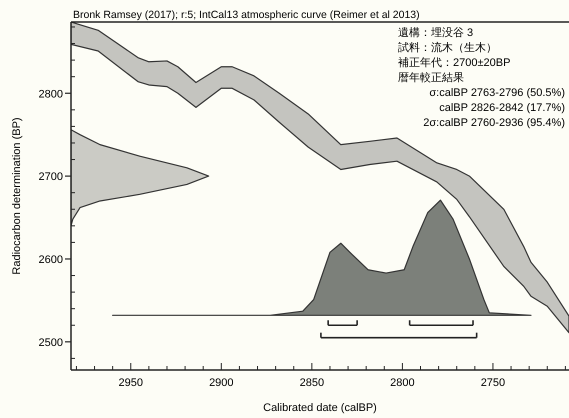 This screenshot has height=418, width=569. Describe the element at coordinates (17, 196) in the screenshot. I see `y-axis-title: Radiocarbon determination (BP)` at that location.